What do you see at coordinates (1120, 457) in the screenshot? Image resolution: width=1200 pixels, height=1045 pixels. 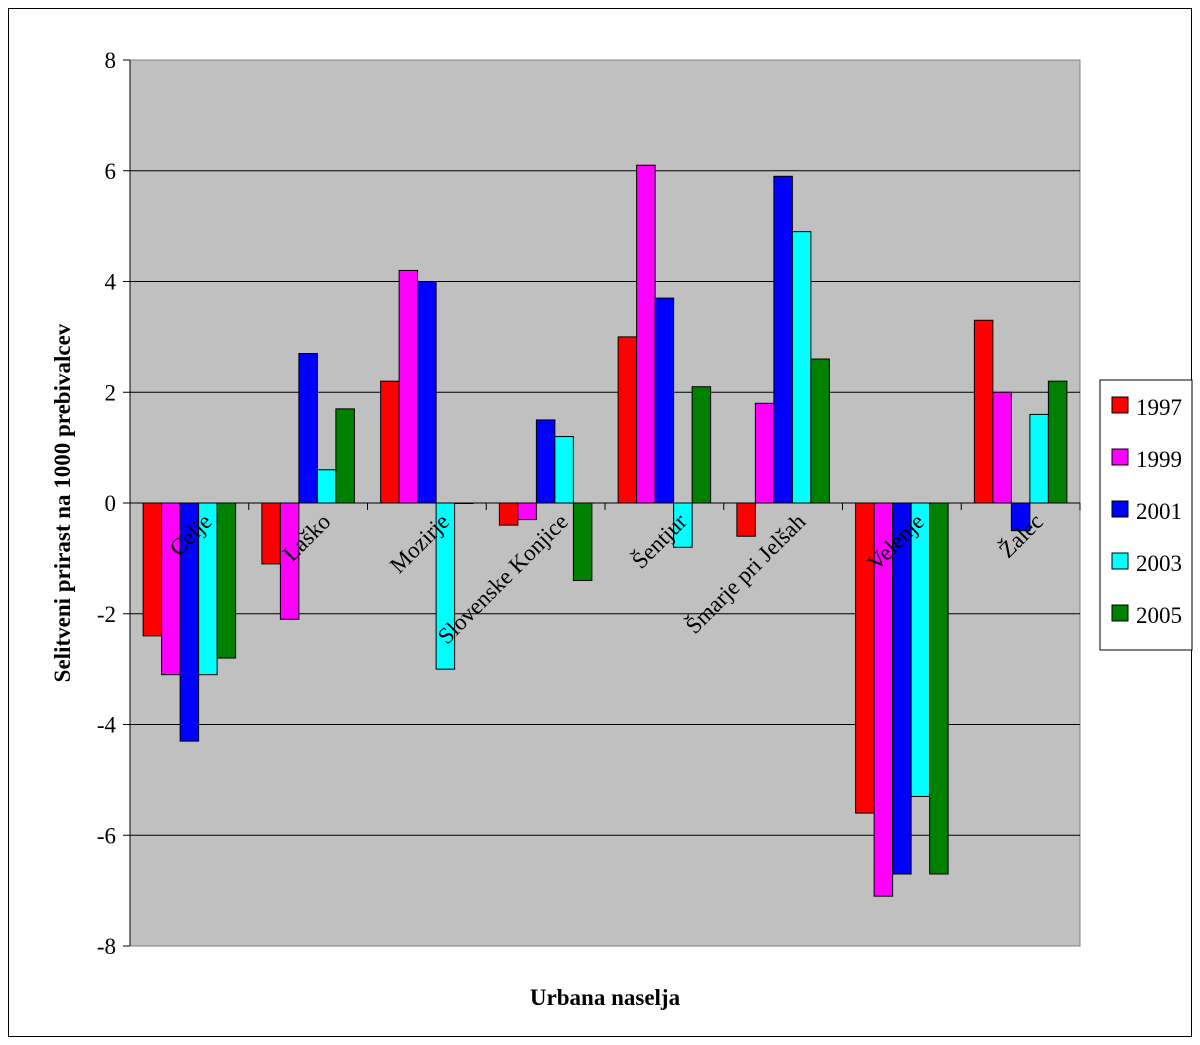 I see `legend-swatch-1999` at bounding box center [1120, 457].